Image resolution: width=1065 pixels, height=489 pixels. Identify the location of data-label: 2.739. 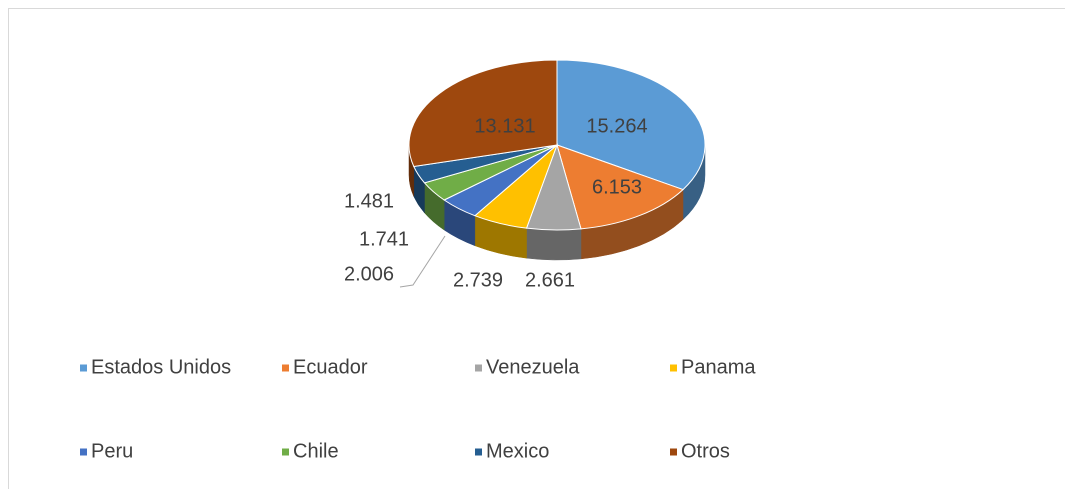
(478, 280).